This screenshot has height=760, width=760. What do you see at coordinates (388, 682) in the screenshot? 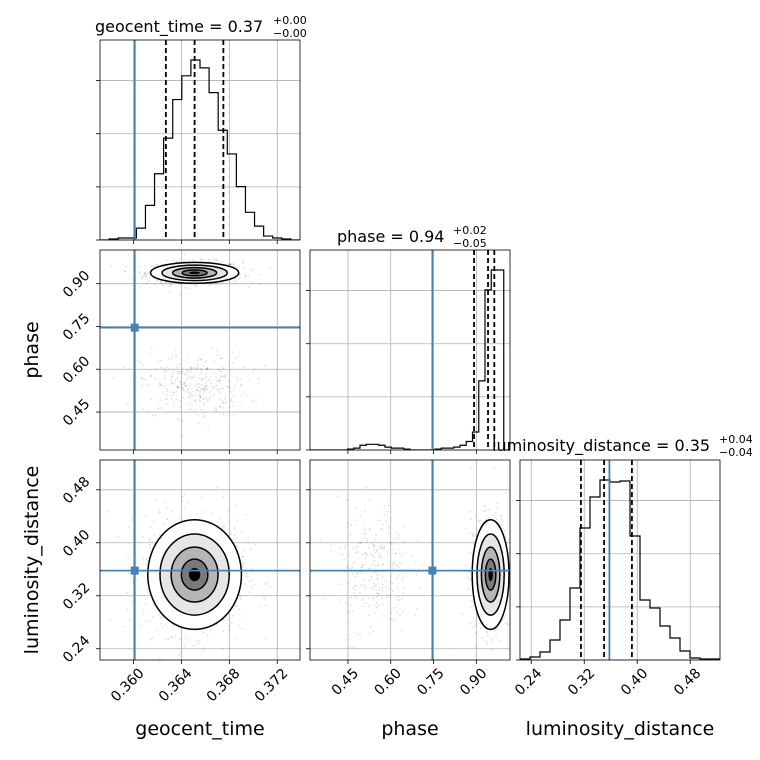
I see `x-tick-label: 0.60` at bounding box center [388, 682].